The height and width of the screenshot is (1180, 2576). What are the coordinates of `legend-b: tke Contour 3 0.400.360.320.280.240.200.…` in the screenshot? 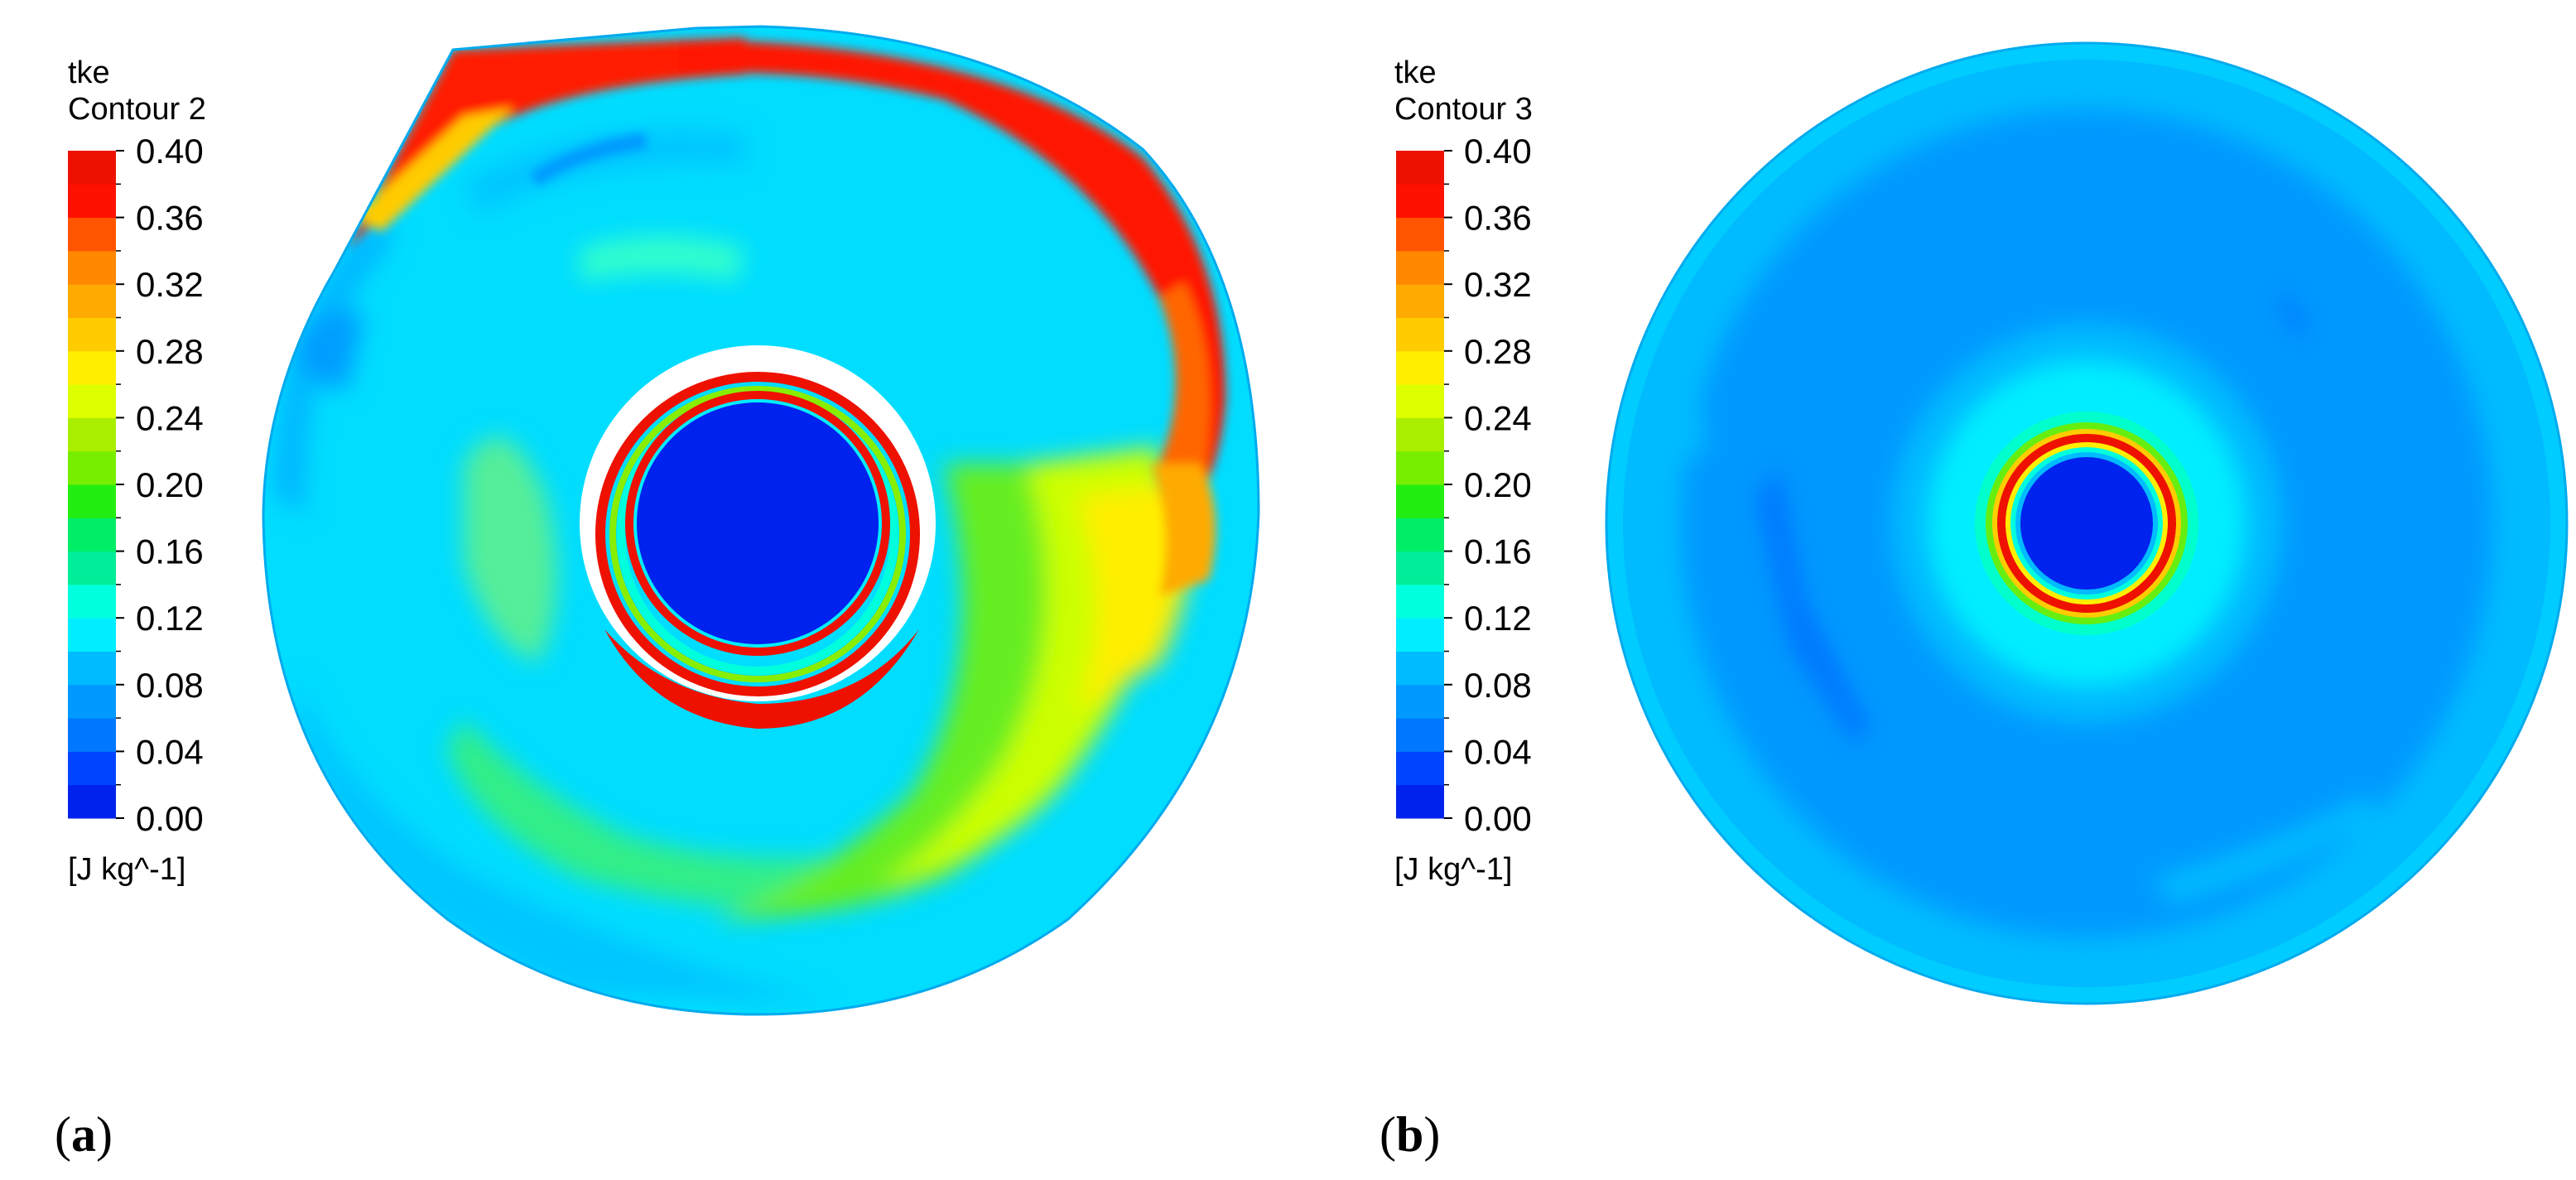 It's located at (1463, 471).